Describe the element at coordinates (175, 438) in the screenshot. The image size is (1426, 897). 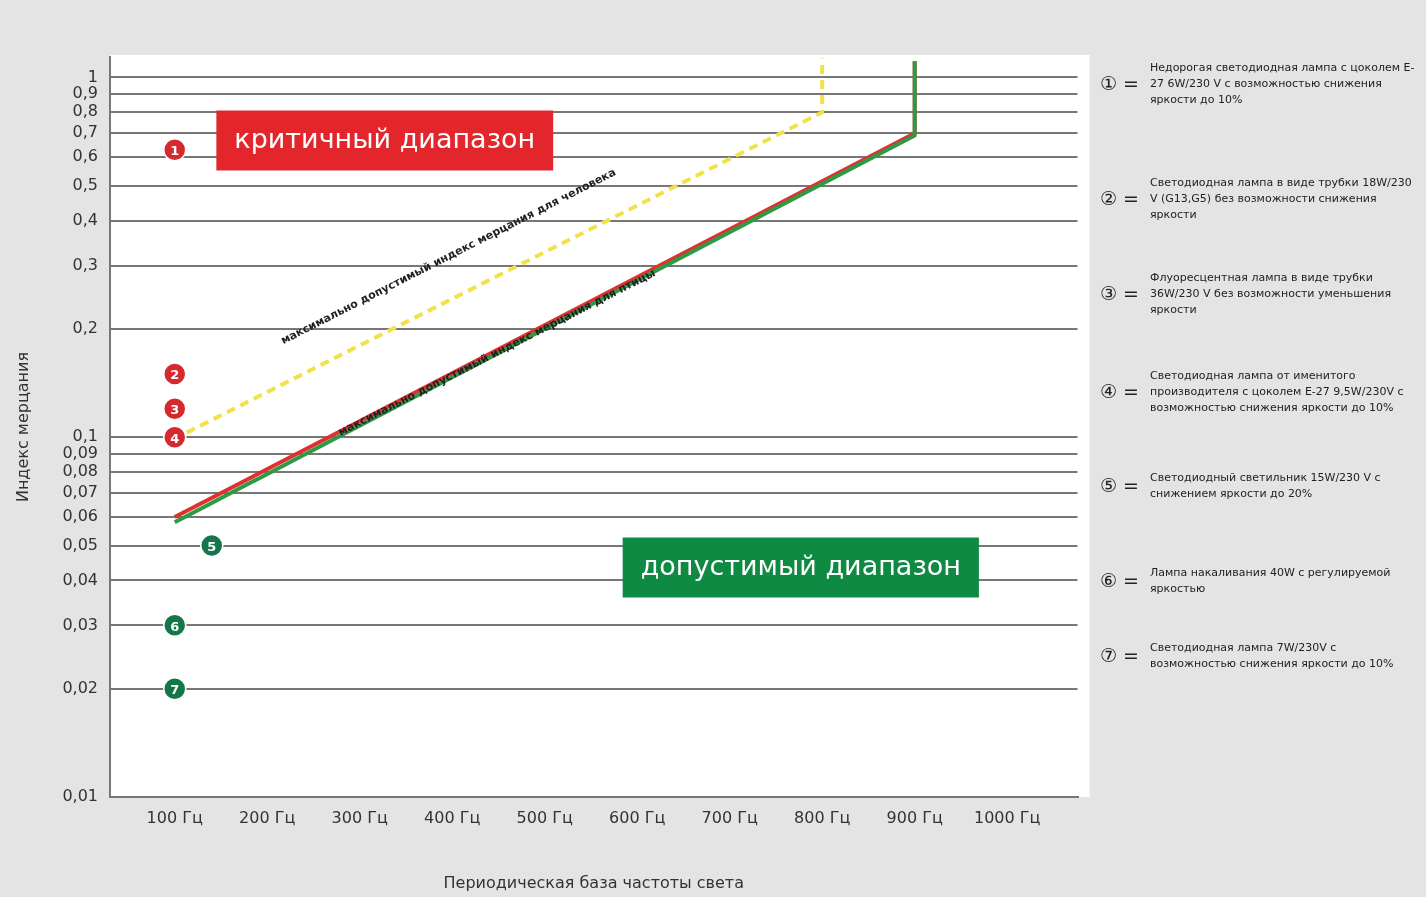
I see `series-label: 4` at that location.